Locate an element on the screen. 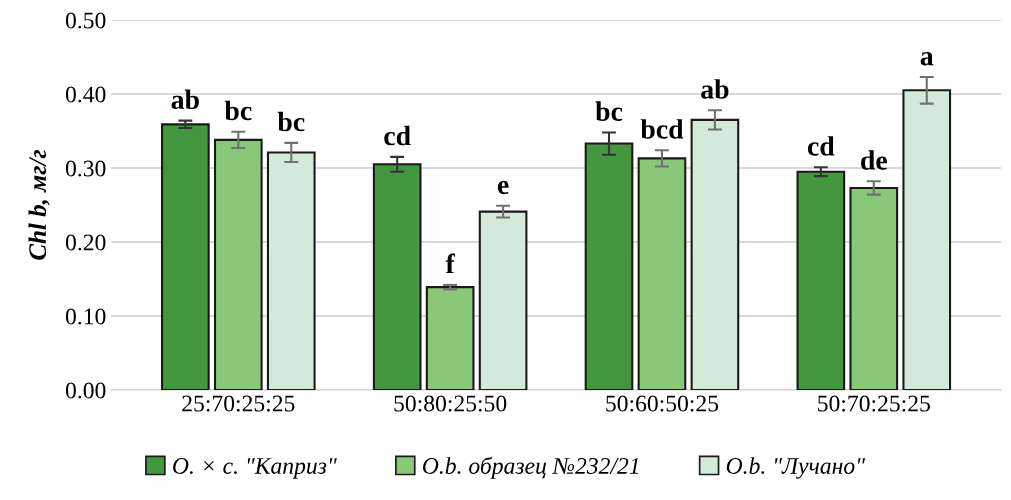 This screenshot has width=1011, height=500. data-label: f is located at coordinates (450, 263).